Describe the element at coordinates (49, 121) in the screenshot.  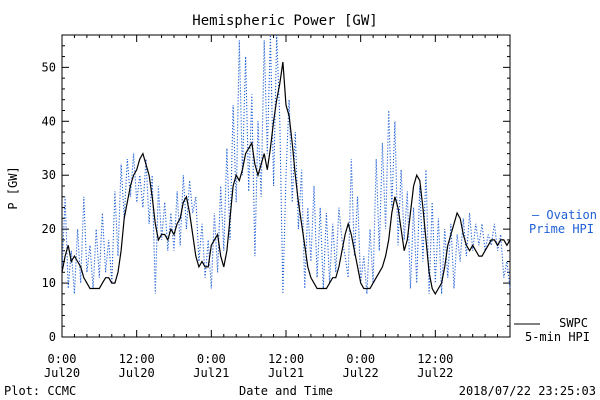
I see `y-tick-label: 40` at that location.